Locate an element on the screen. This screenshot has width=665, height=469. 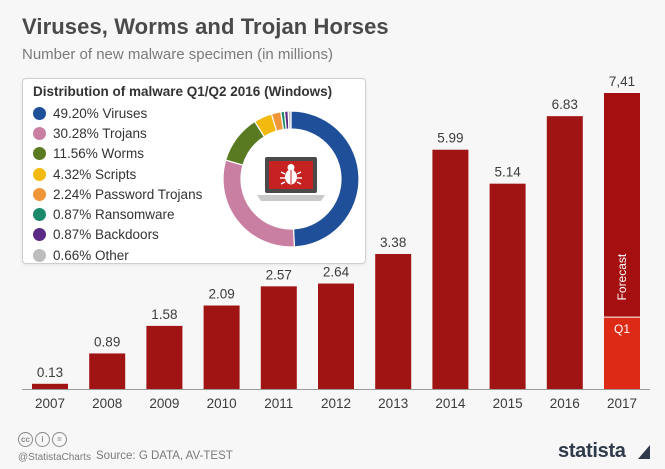
legend-item: 11.56% Worms is located at coordinates (117, 154).